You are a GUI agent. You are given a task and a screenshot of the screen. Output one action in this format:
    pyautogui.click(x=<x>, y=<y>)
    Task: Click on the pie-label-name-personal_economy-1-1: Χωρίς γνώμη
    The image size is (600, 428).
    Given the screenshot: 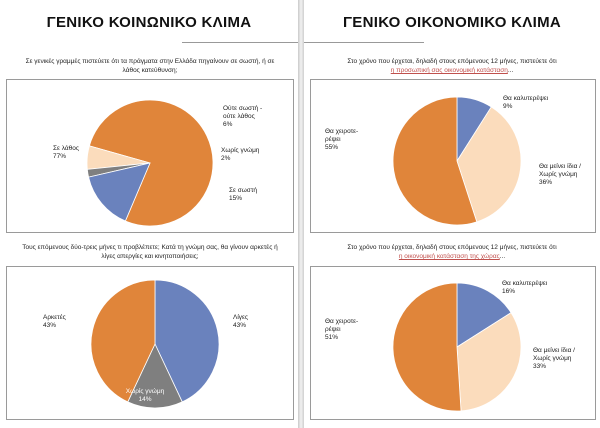 What is the action you would take?
    pyautogui.click(x=558, y=174)
    